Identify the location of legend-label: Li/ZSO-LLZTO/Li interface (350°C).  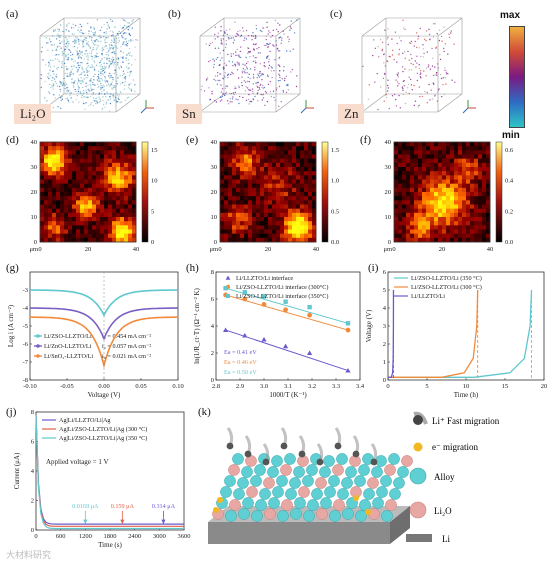
(282, 296).